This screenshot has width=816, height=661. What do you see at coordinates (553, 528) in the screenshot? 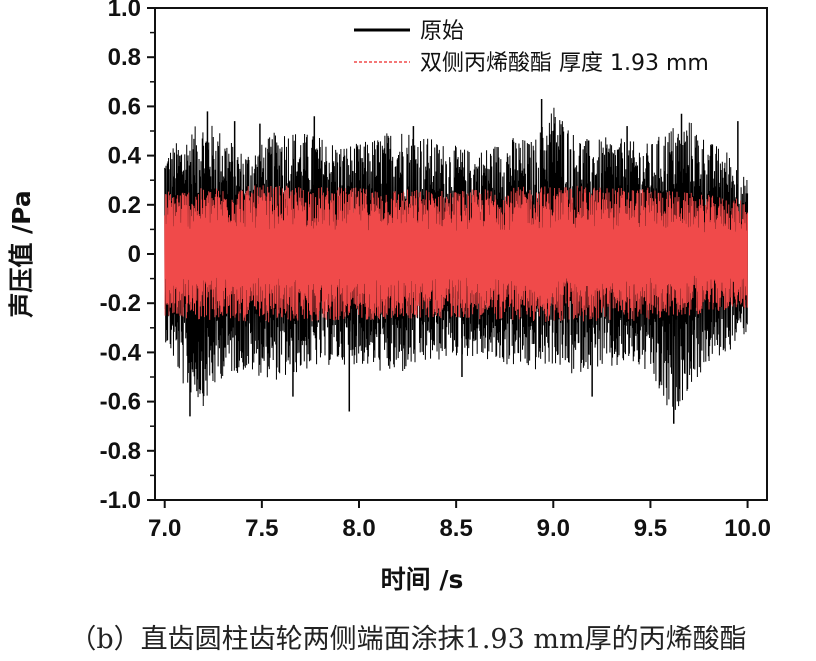
I see `x-tick-label: 9.0` at bounding box center [553, 528].